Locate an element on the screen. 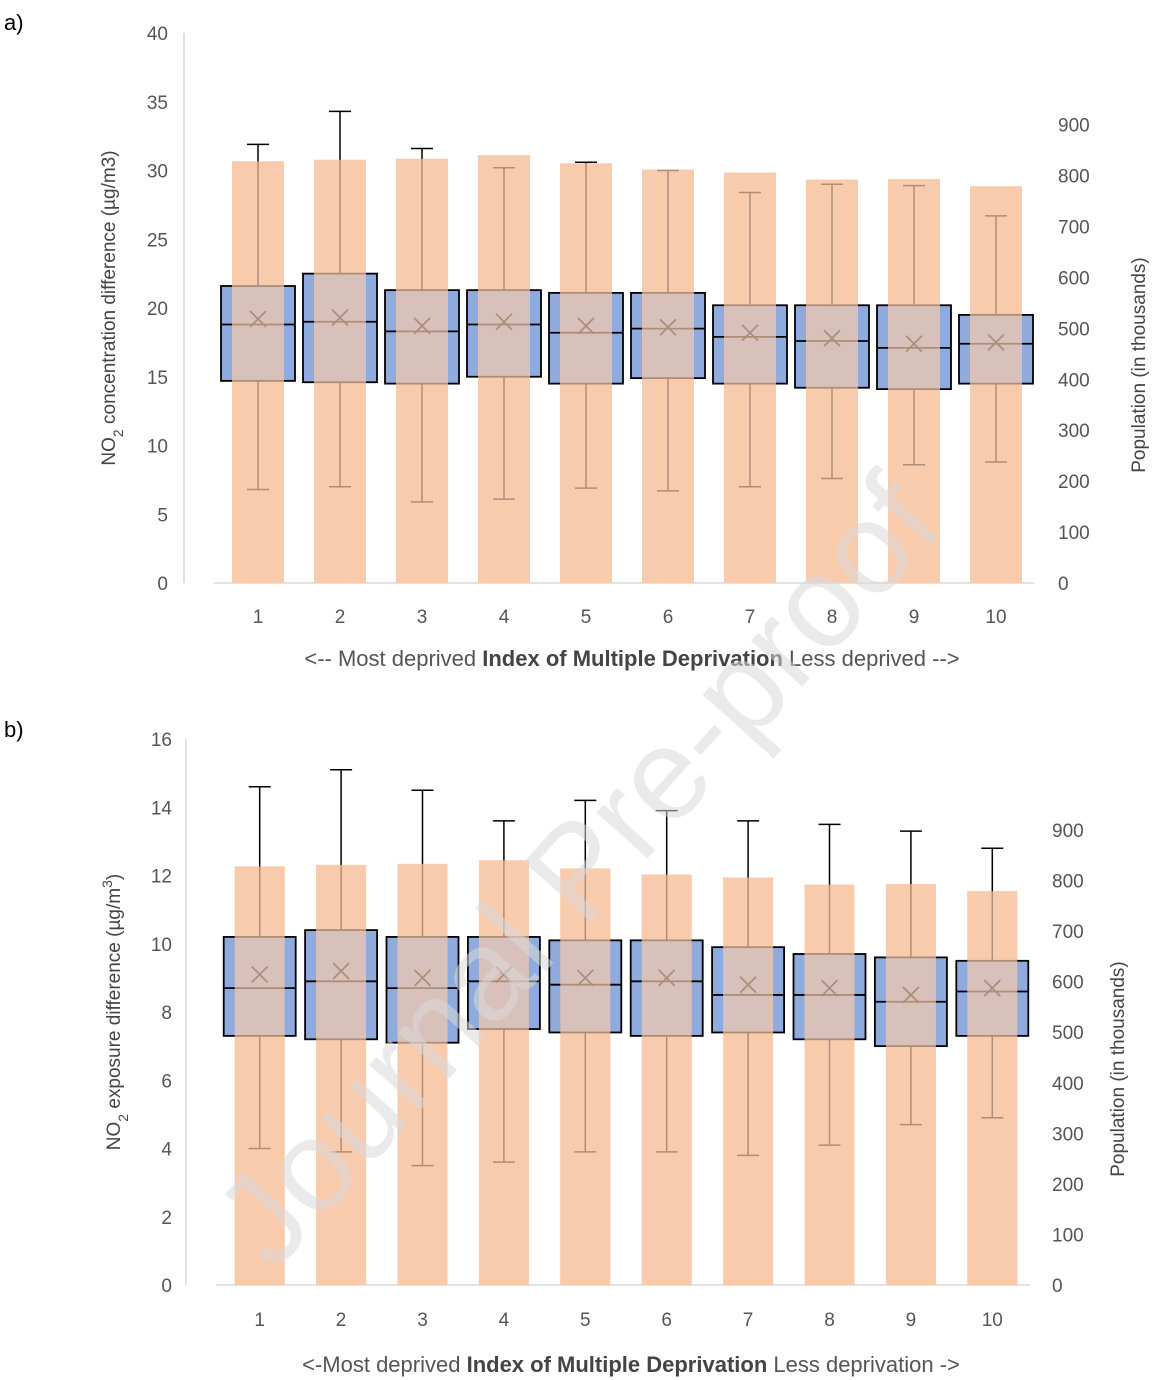 Image resolution: width=1158 pixels, height=1380 pixels. panel-b-label: b) is located at coordinates (14, 729).